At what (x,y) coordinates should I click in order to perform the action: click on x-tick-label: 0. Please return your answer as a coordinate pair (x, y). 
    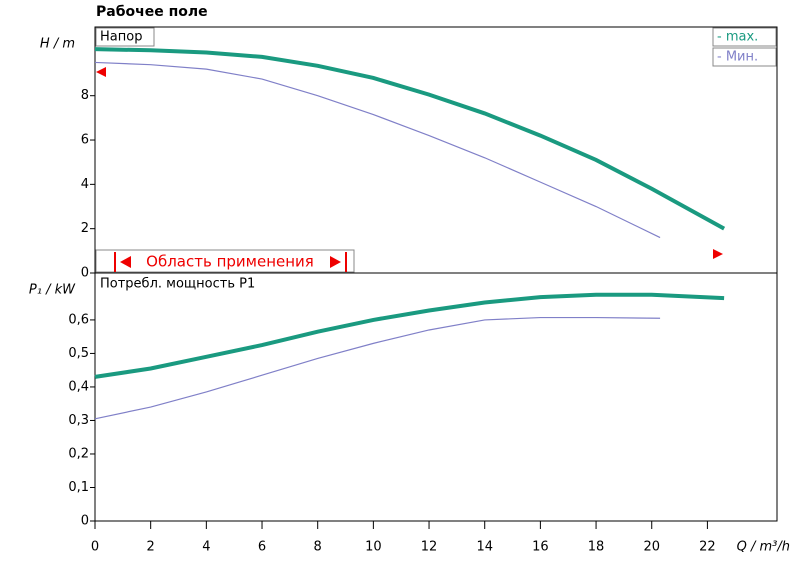
    Looking at the image, I should click on (95, 547).